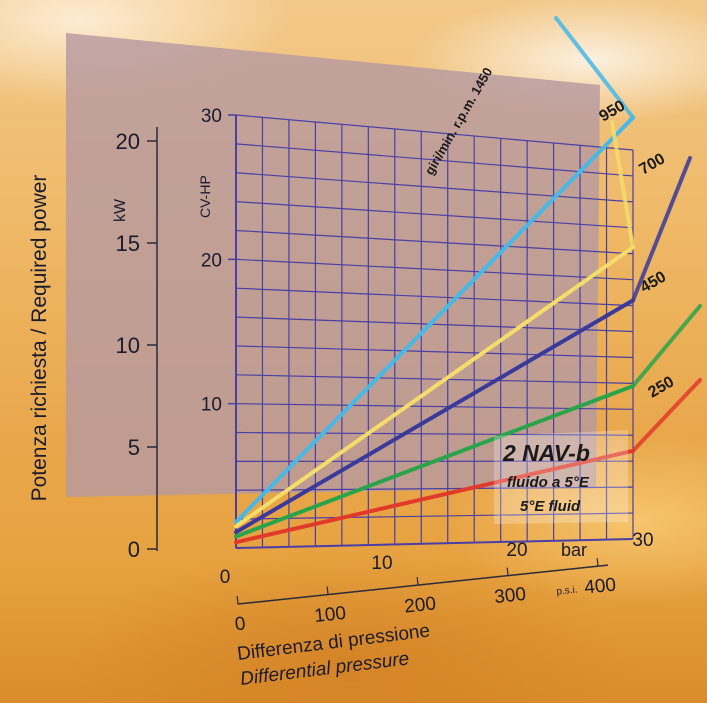 This screenshot has width=707, height=703. What do you see at coordinates (567, 590) in the screenshot?
I see `psi-unit-label: p.s.i.` at bounding box center [567, 590].